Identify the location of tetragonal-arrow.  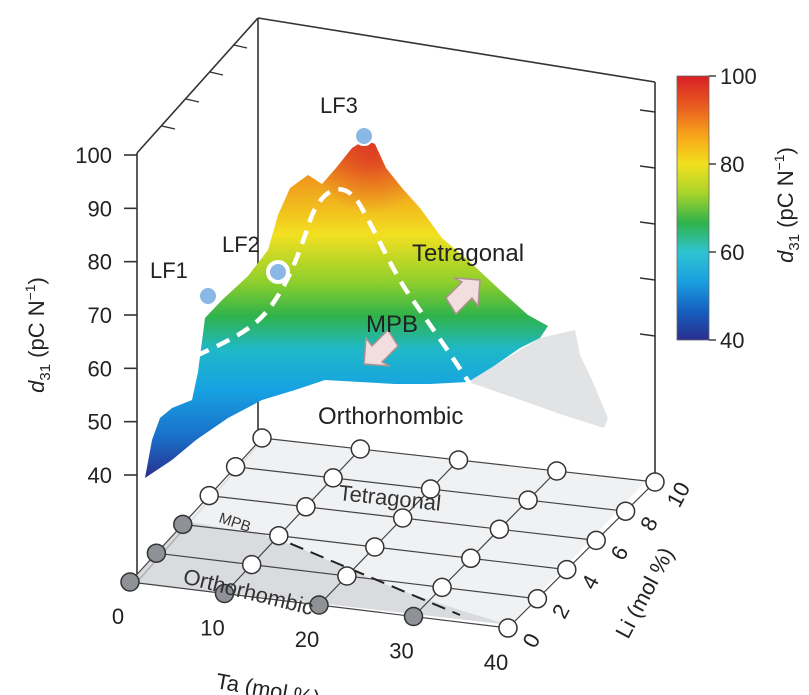
(463, 296).